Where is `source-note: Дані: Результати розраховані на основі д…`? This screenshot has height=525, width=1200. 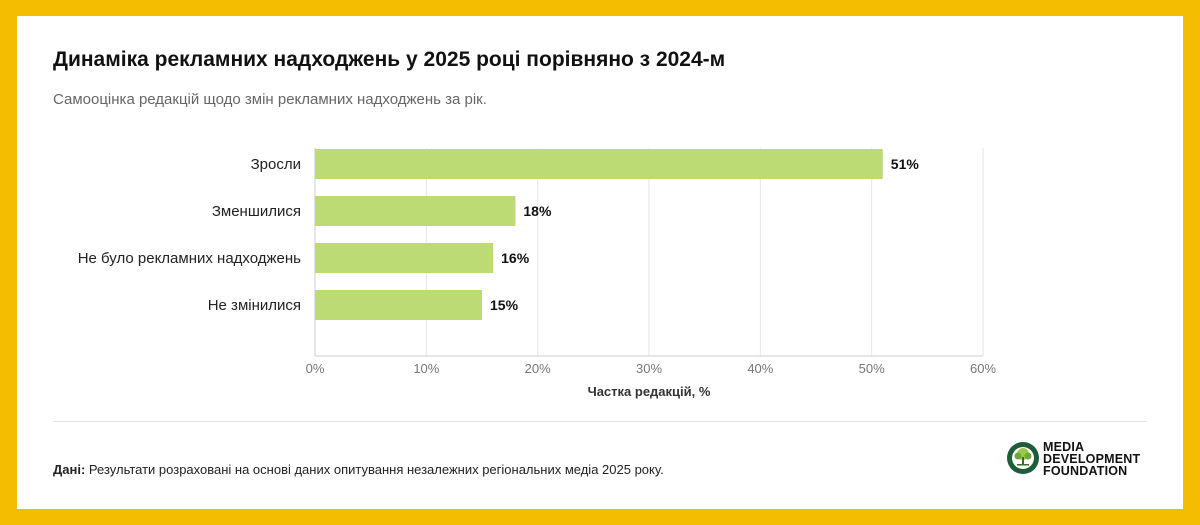
source-note: Дані: Результати розраховані на основі д… is located at coordinates (358, 469).